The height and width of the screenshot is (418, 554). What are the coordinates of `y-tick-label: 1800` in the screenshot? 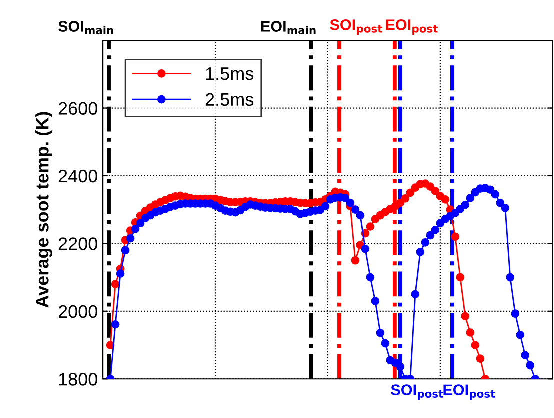 It's located at (78, 379).